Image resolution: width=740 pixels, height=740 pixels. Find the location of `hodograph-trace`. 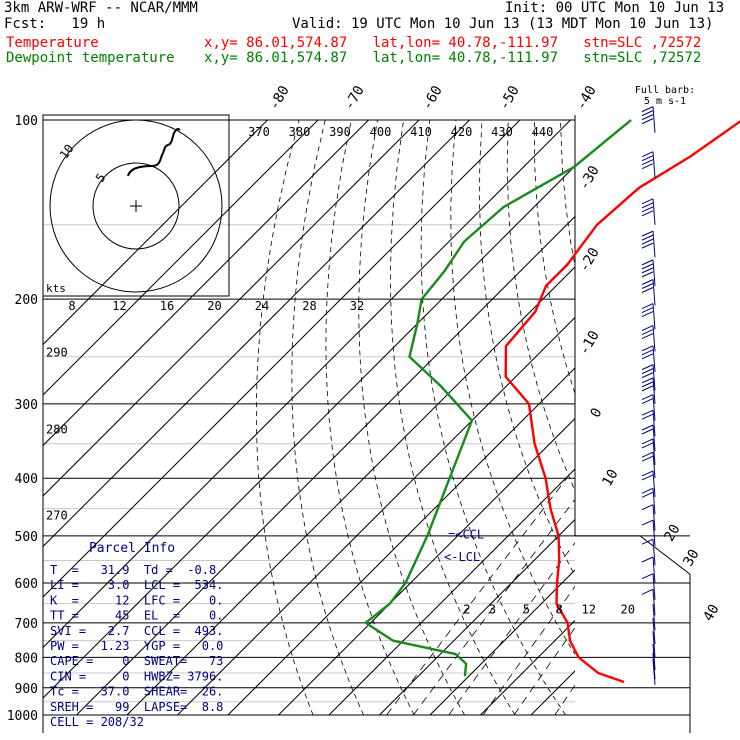

hodograph-trace is located at coordinates (154, 152).